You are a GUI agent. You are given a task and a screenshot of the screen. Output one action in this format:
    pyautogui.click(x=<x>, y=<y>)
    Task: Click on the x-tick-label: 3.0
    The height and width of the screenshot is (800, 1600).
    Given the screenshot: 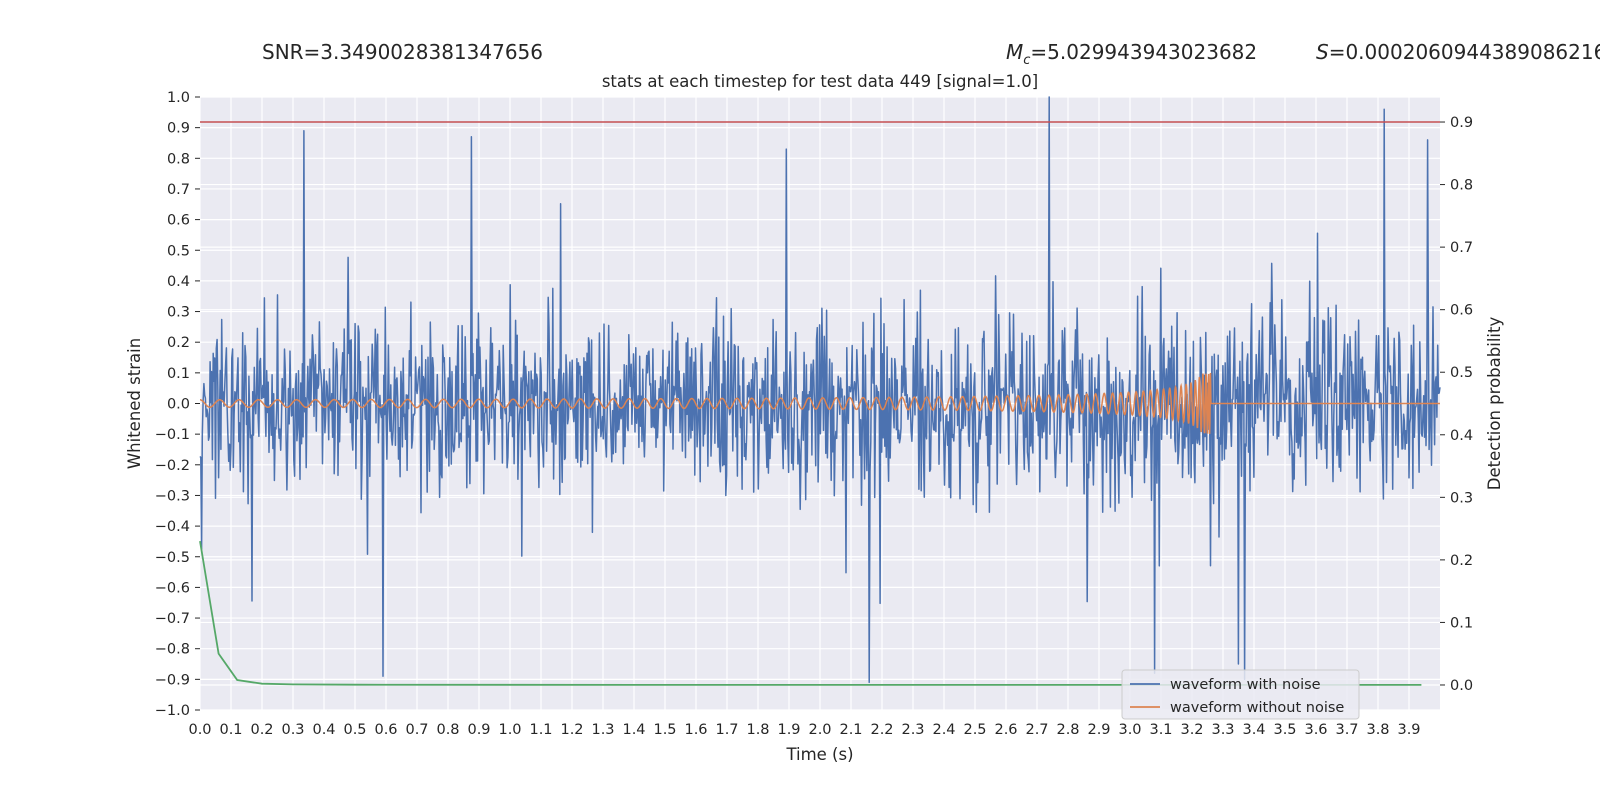 What is the action you would take?
    pyautogui.click(x=1129, y=730)
    